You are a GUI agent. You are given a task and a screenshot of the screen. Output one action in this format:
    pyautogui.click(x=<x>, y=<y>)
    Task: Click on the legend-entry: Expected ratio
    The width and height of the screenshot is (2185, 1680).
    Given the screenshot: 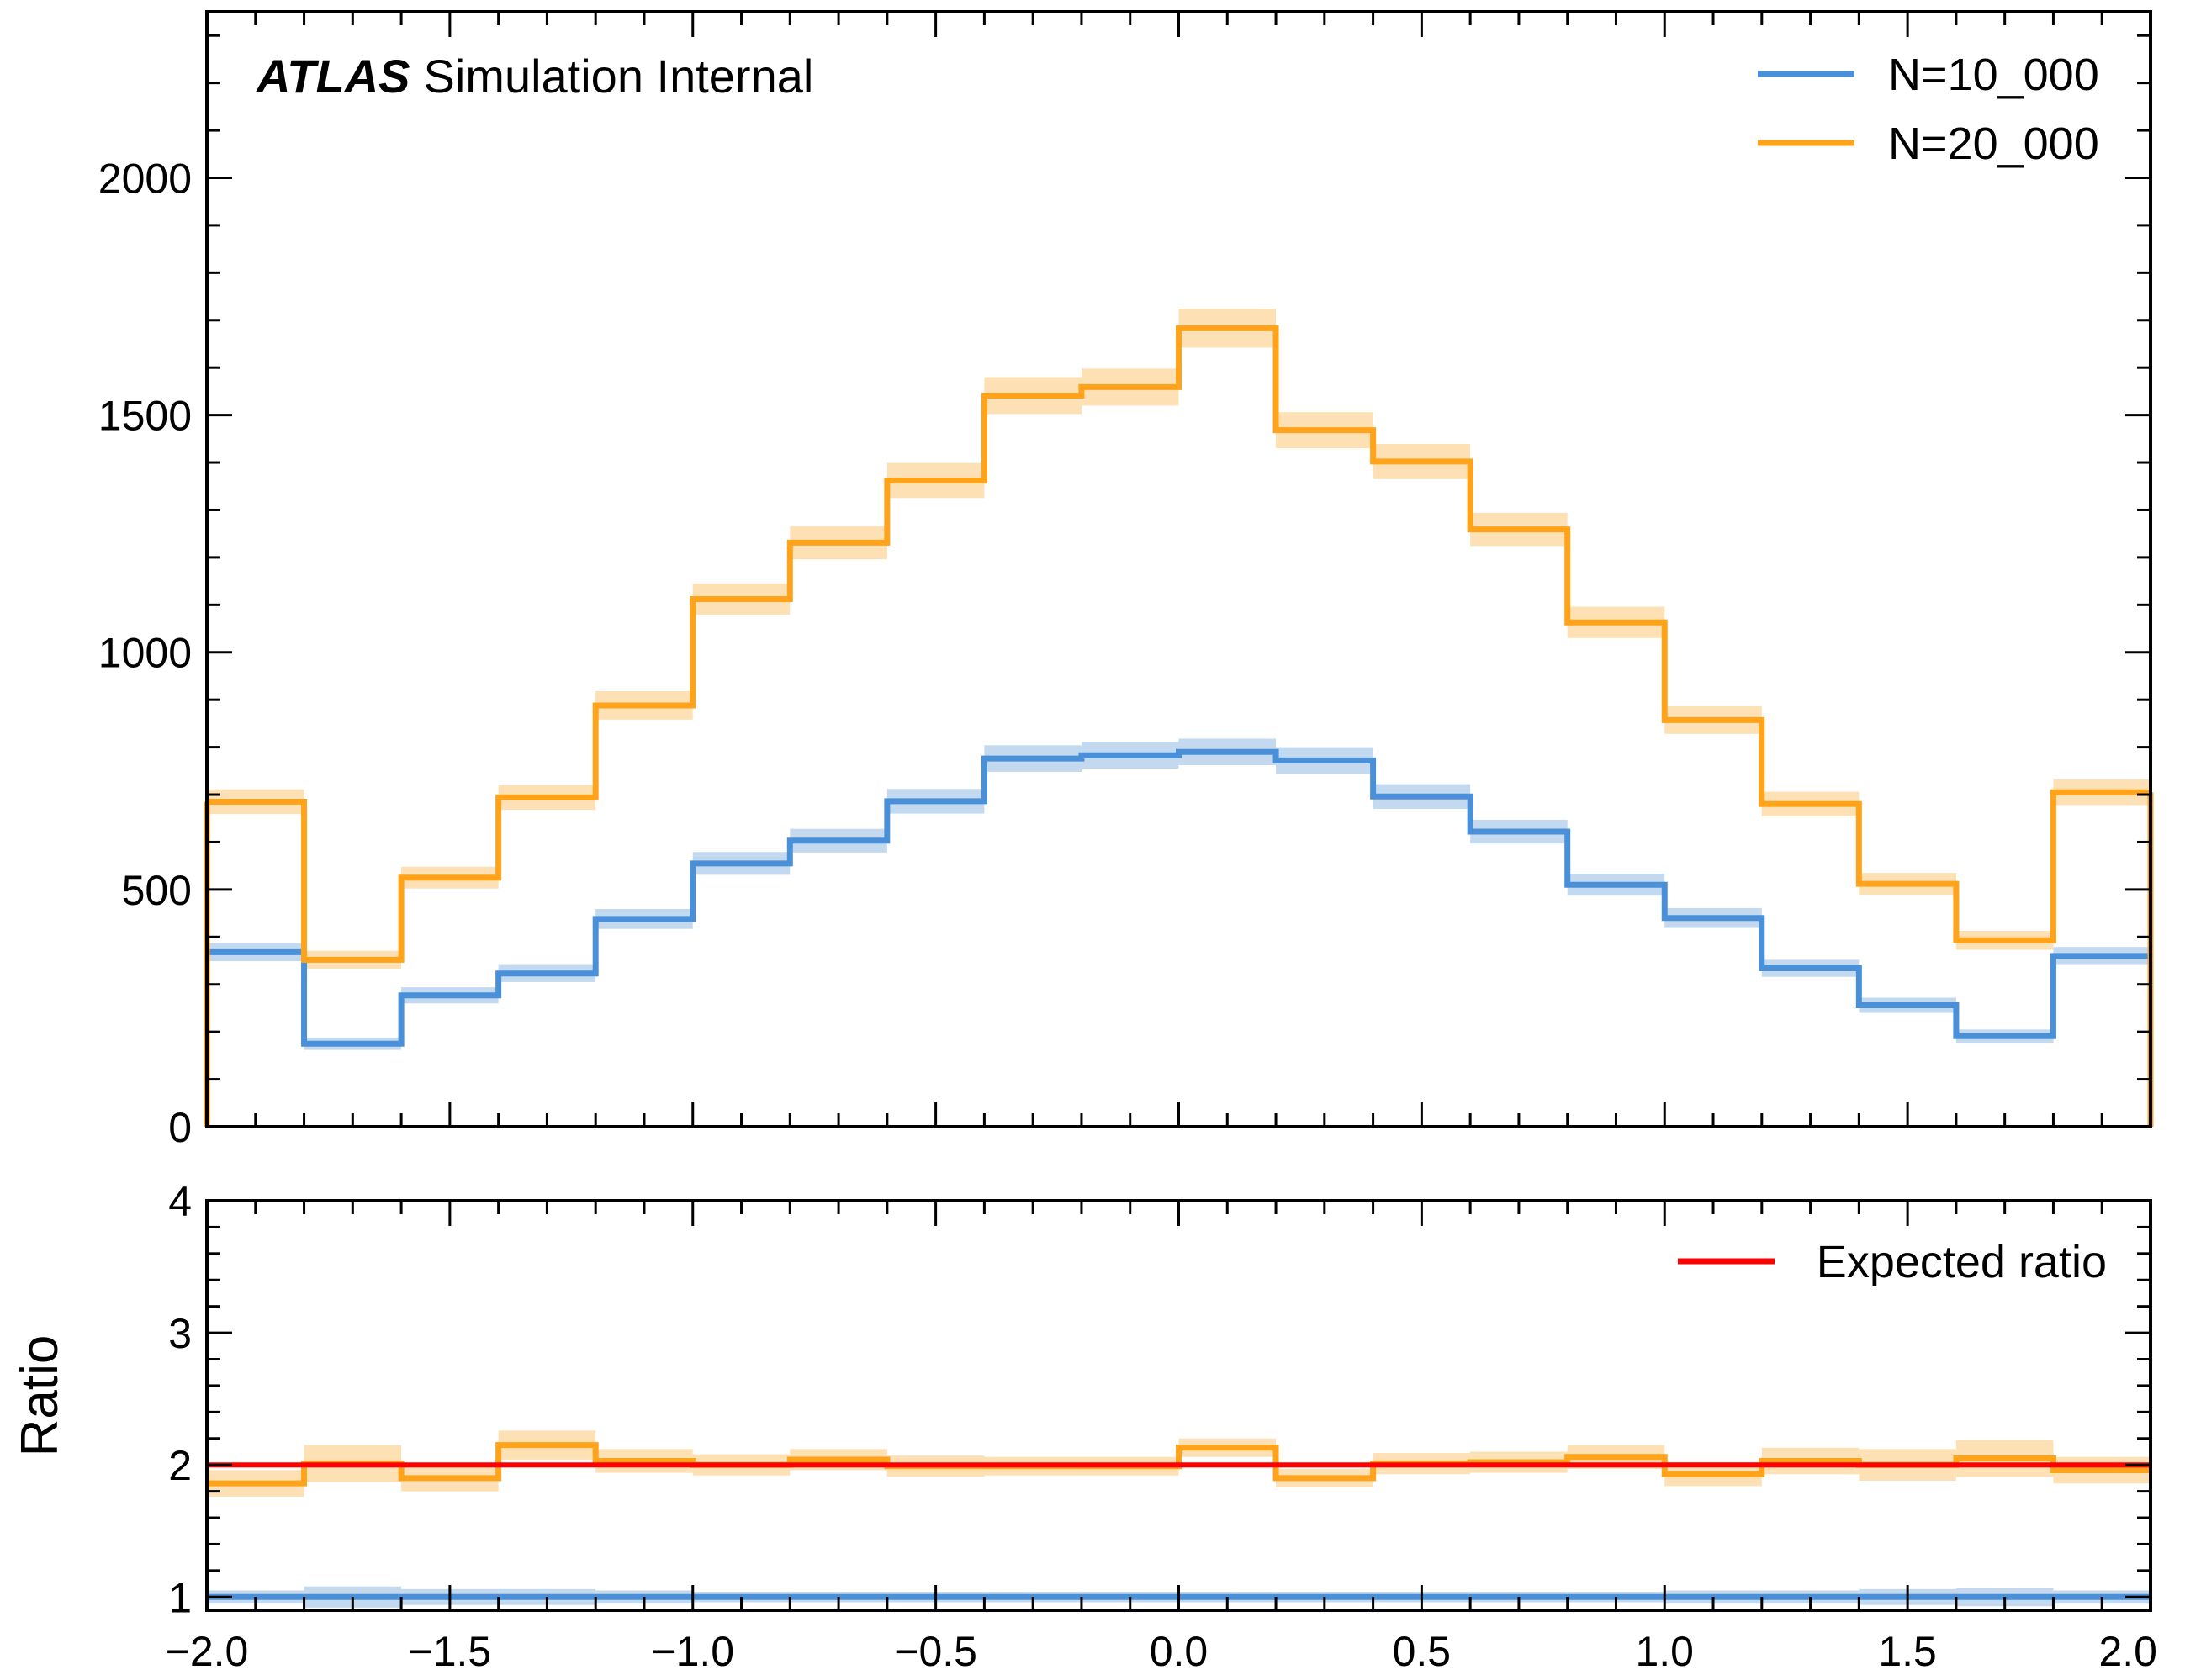 What is the action you would take?
    pyautogui.click(x=1962, y=1262)
    